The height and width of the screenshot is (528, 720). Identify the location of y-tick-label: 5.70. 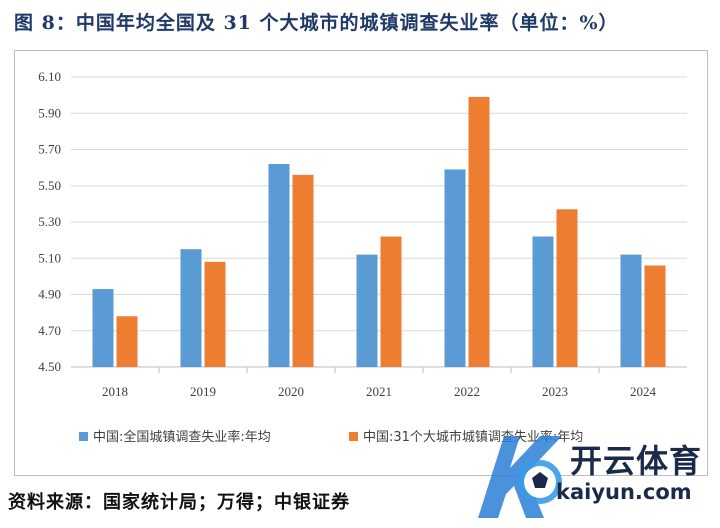
(49, 149).